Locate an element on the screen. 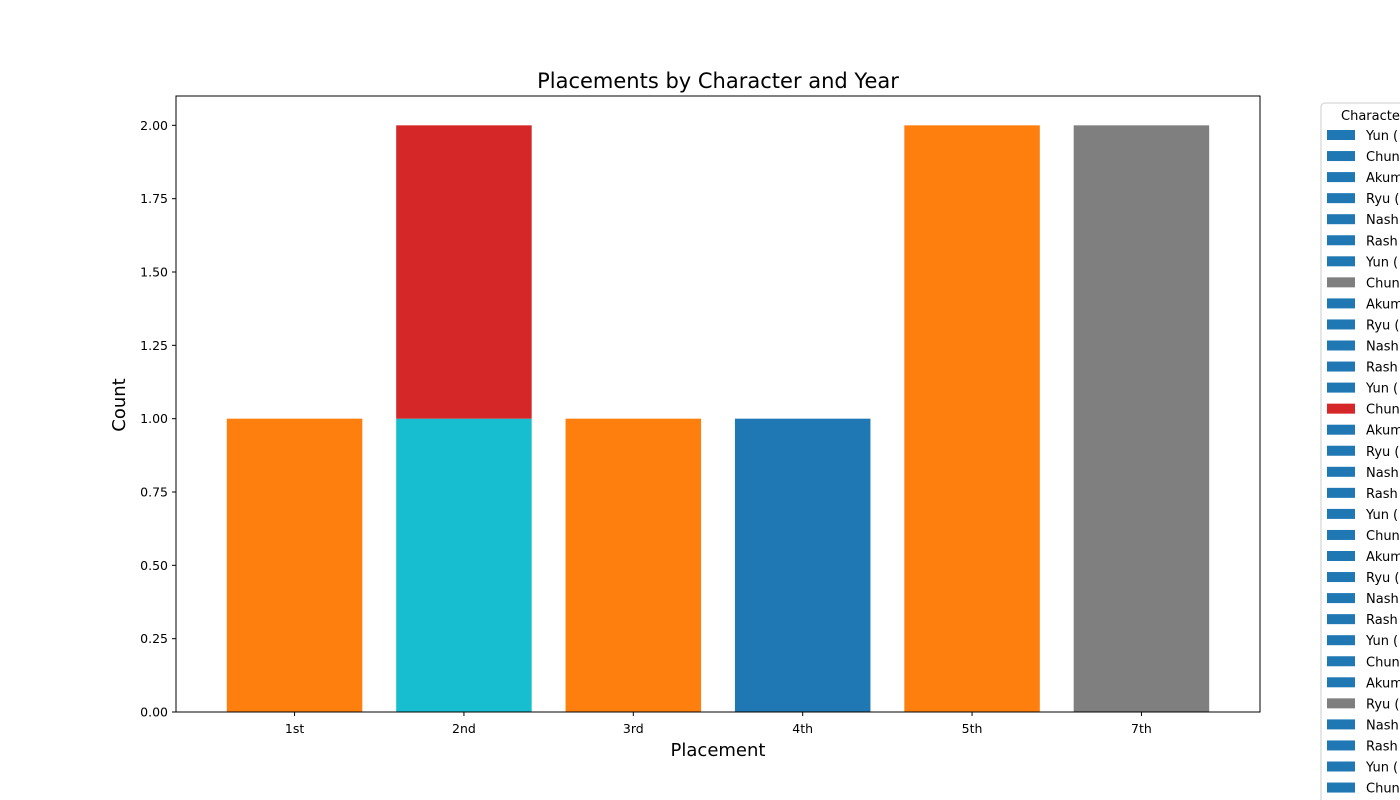 The height and width of the screenshot is (800, 1400). y-tick-label: 0.25 is located at coordinates (154, 638).